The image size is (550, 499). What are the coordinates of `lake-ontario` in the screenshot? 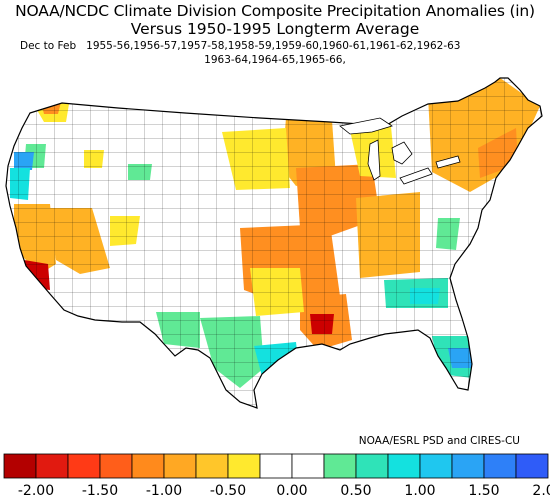 It's located at (448, 162).